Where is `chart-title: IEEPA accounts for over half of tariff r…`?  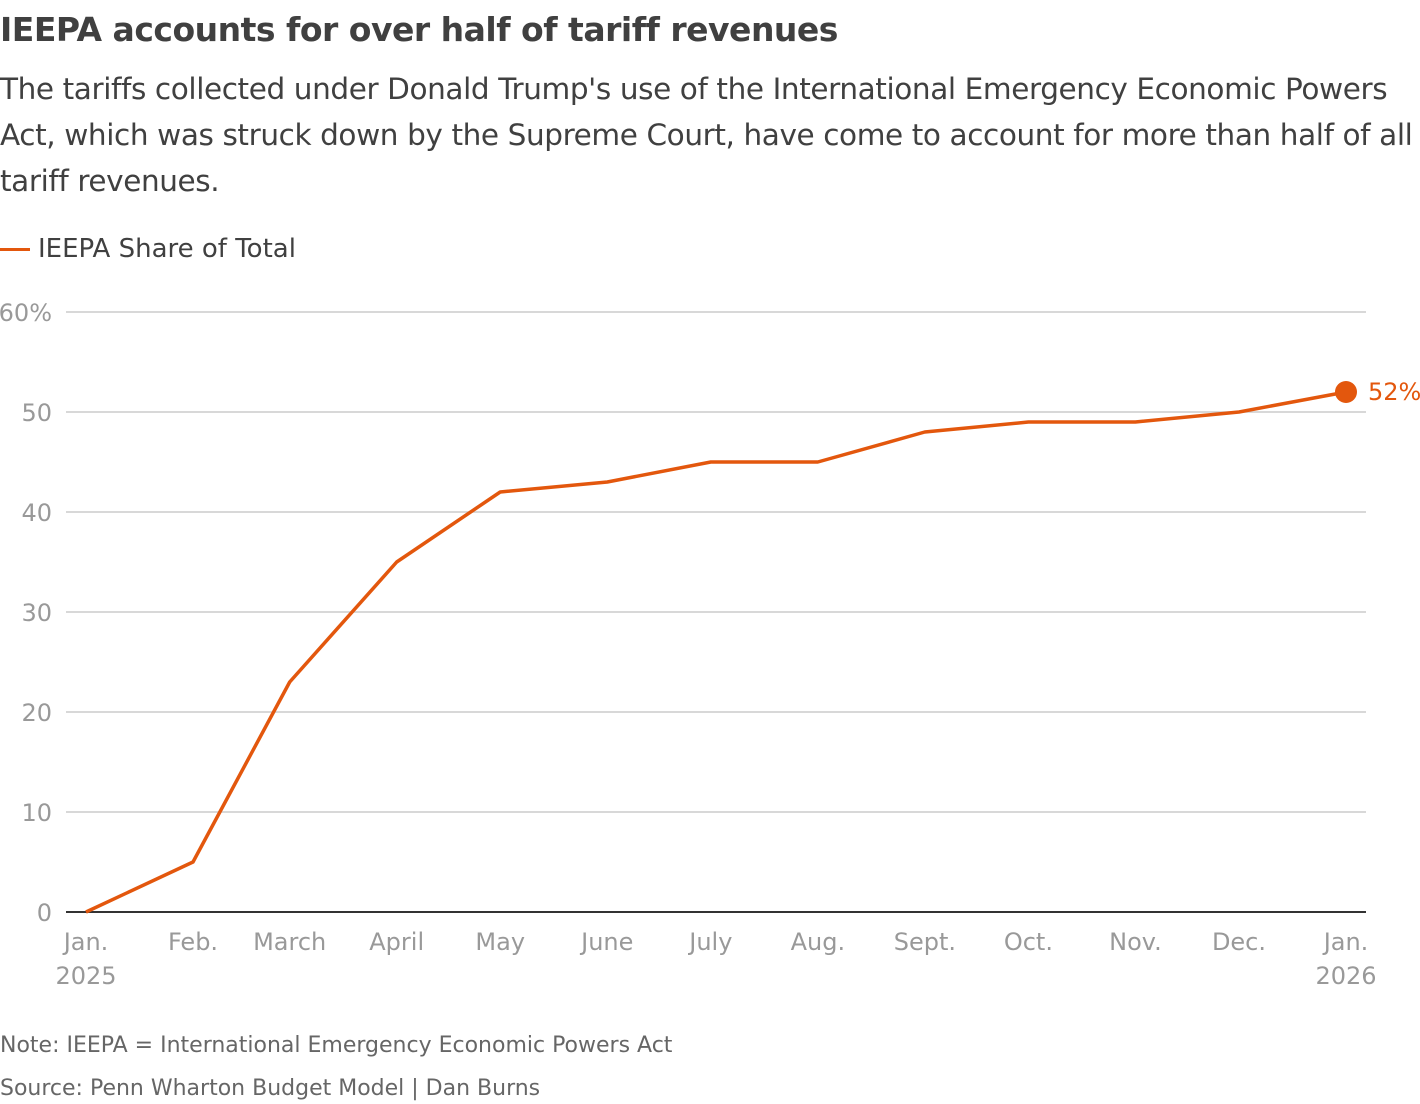
chart-title: IEEPA accounts for over half of tariff r… is located at coordinates (419, 29).